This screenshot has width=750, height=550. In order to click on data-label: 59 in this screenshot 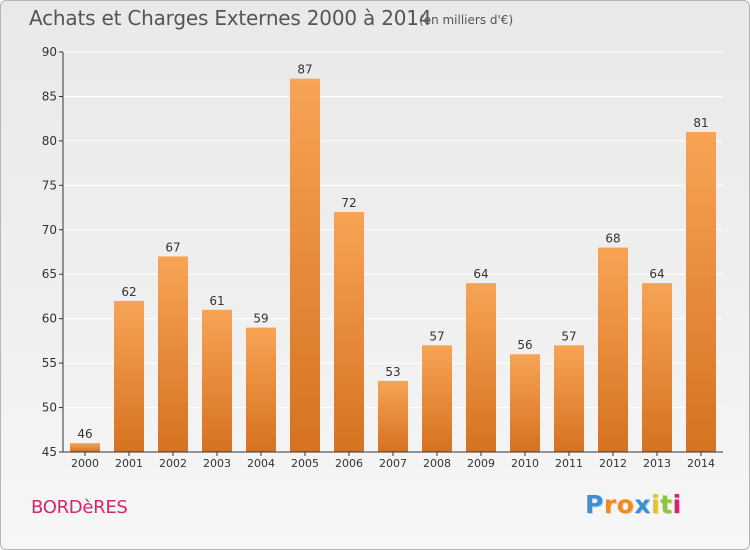, I will do `click(260, 319)`.